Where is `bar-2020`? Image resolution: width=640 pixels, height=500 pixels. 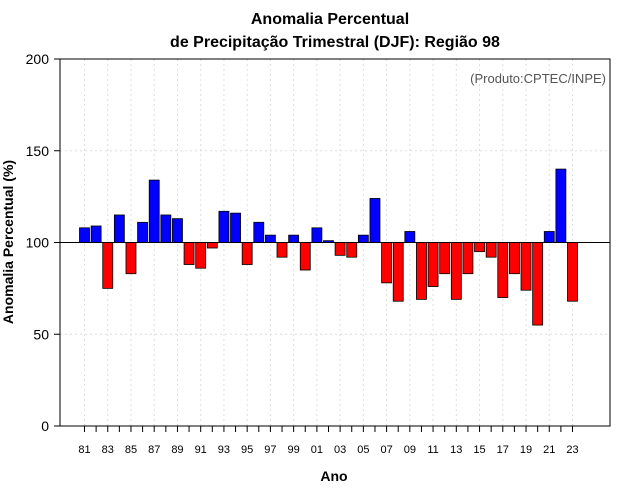
bar-2020 is located at coordinates (538, 284).